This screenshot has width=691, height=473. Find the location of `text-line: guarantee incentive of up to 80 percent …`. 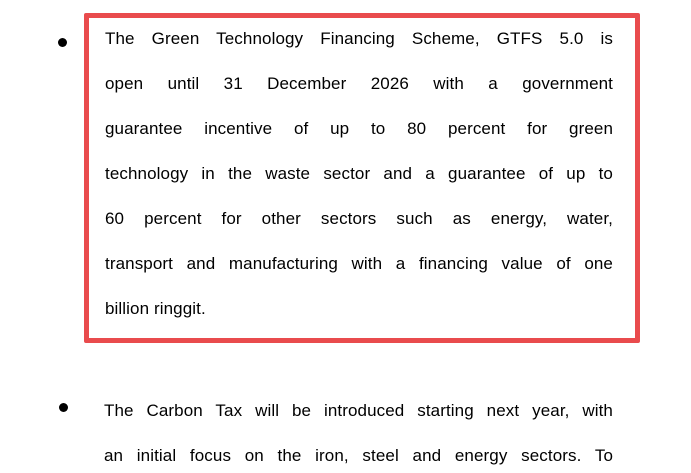

text-line: guarantee incentive of up to 80 percent … is located at coordinates (359, 128).